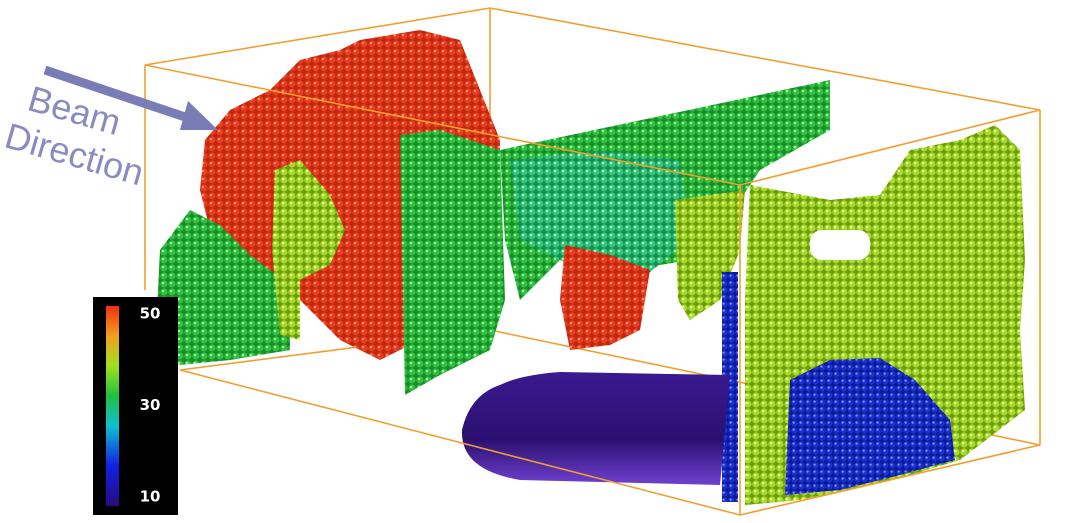  I want to click on colorbar-tick-label: 30, so click(150, 405).